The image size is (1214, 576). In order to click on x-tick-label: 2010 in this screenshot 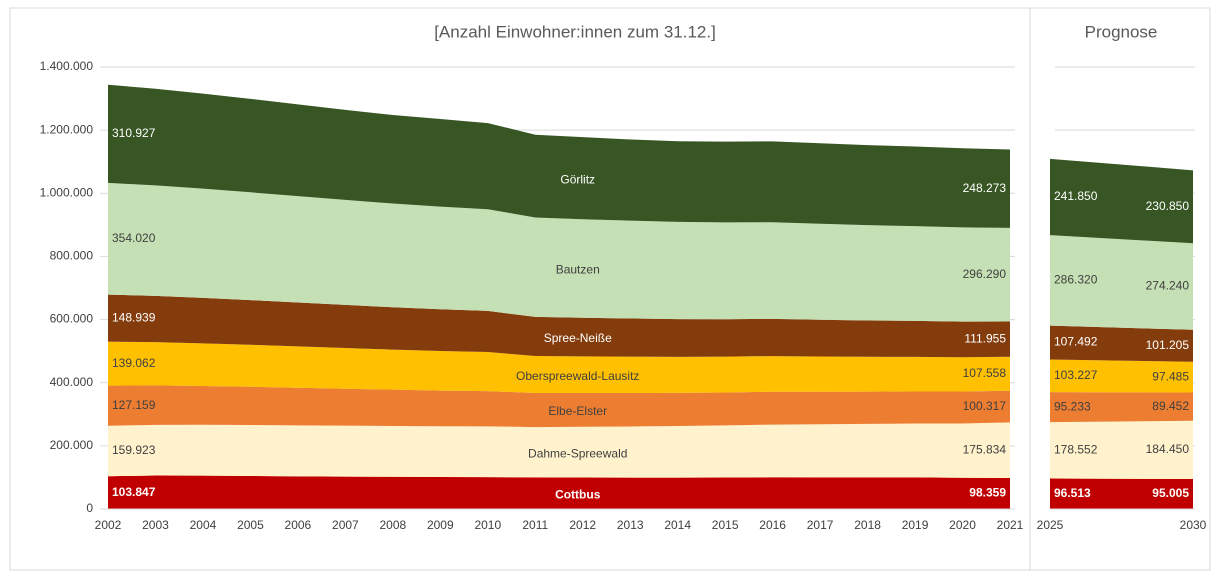, I will do `click(487, 525)`.